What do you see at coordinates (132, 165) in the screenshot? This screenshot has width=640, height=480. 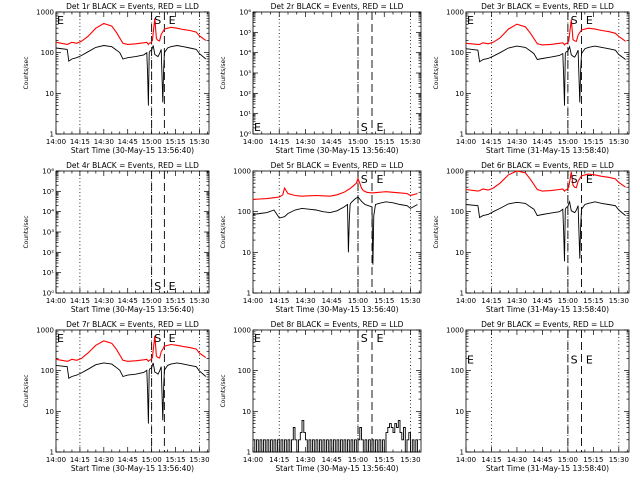 I see `panel-title: Det 4r BLACK = Events, RED = LLD` at bounding box center [132, 165].